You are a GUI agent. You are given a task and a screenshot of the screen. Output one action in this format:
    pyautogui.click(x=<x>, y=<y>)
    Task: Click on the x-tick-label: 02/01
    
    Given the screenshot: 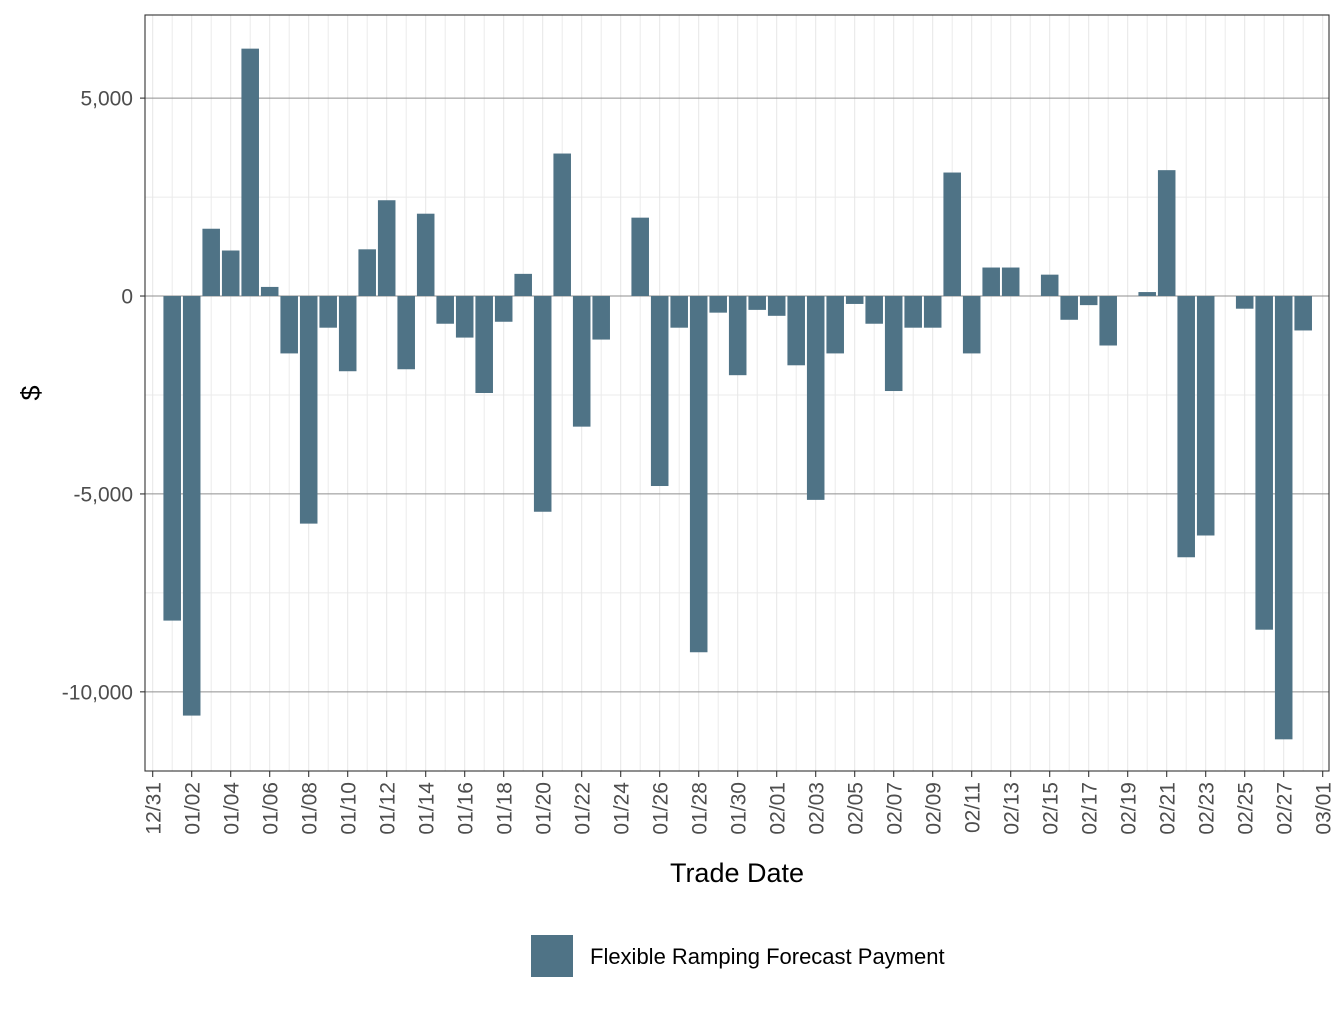 What is the action you would take?
    pyautogui.click(x=778, y=808)
    